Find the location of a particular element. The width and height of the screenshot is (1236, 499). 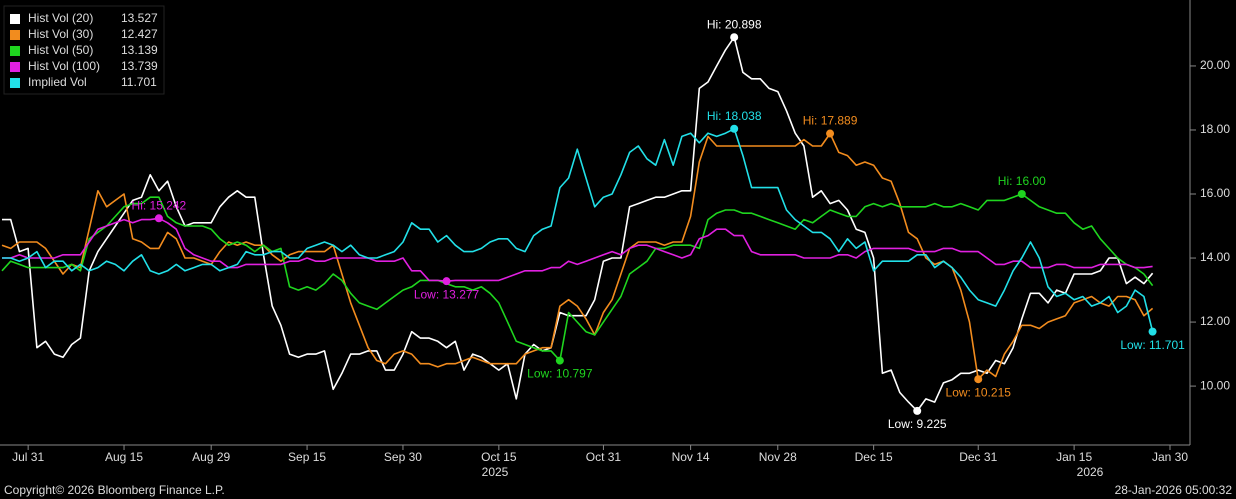

extreme-label: Hi: 20.898 is located at coordinates (734, 24).